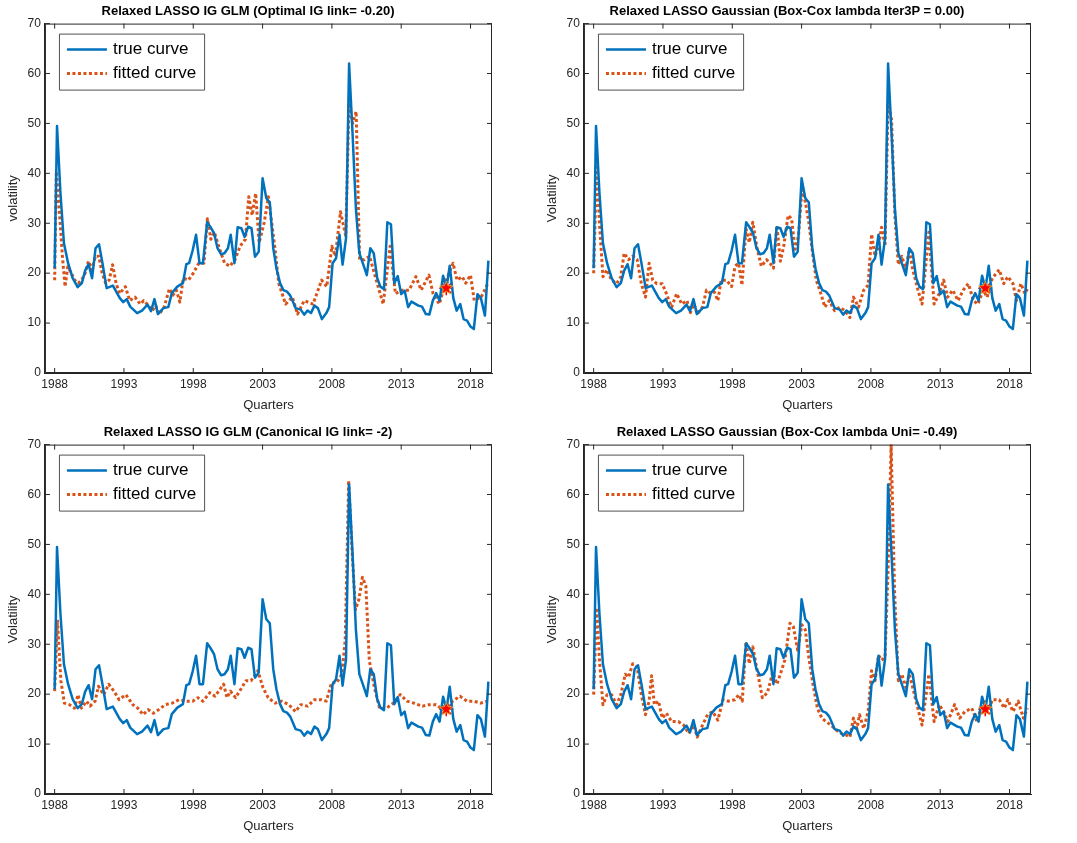 This screenshot has width=1077, height=843. Describe the element at coordinates (13, 198) in the screenshot. I see `y-axis-title: volatility` at that location.